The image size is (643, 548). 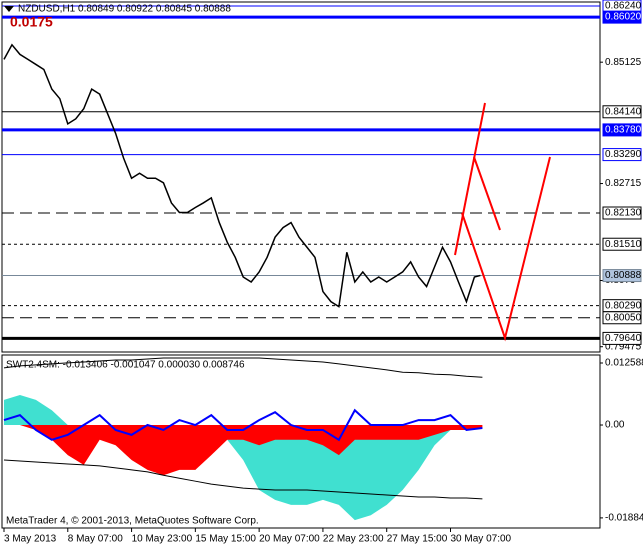 What do you see at coordinates (623, 62) in the screenshot?
I see `y-tick-label: 0.85125` at bounding box center [623, 62].